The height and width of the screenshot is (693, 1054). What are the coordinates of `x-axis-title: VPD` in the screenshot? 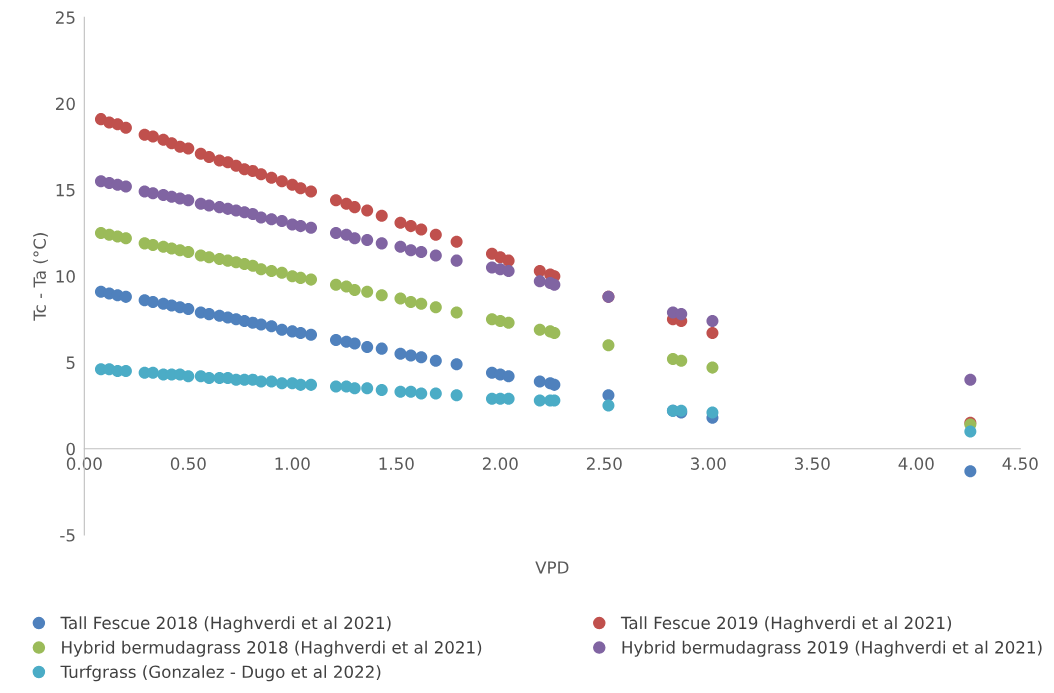 It's located at (552, 567).